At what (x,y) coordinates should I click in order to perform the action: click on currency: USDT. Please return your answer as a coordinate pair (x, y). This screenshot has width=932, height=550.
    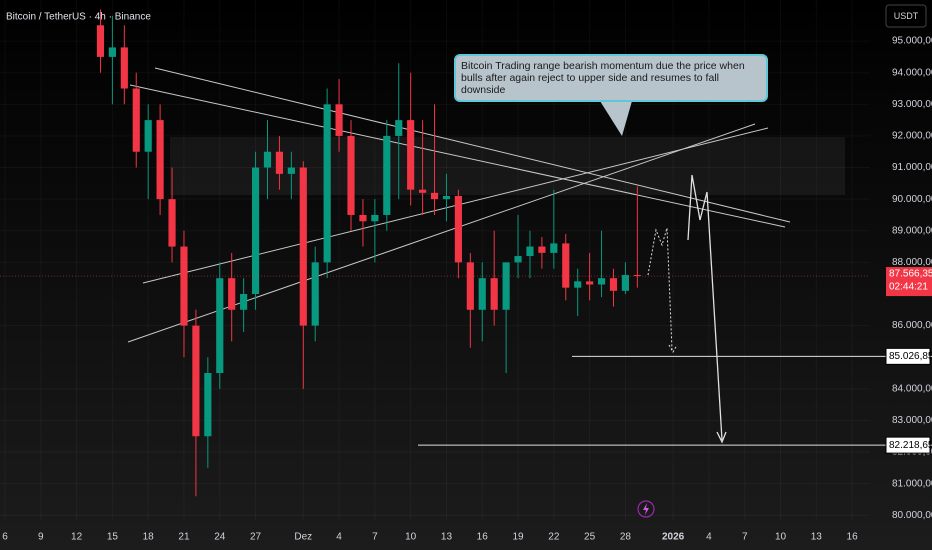
    Looking at the image, I should click on (906, 16).